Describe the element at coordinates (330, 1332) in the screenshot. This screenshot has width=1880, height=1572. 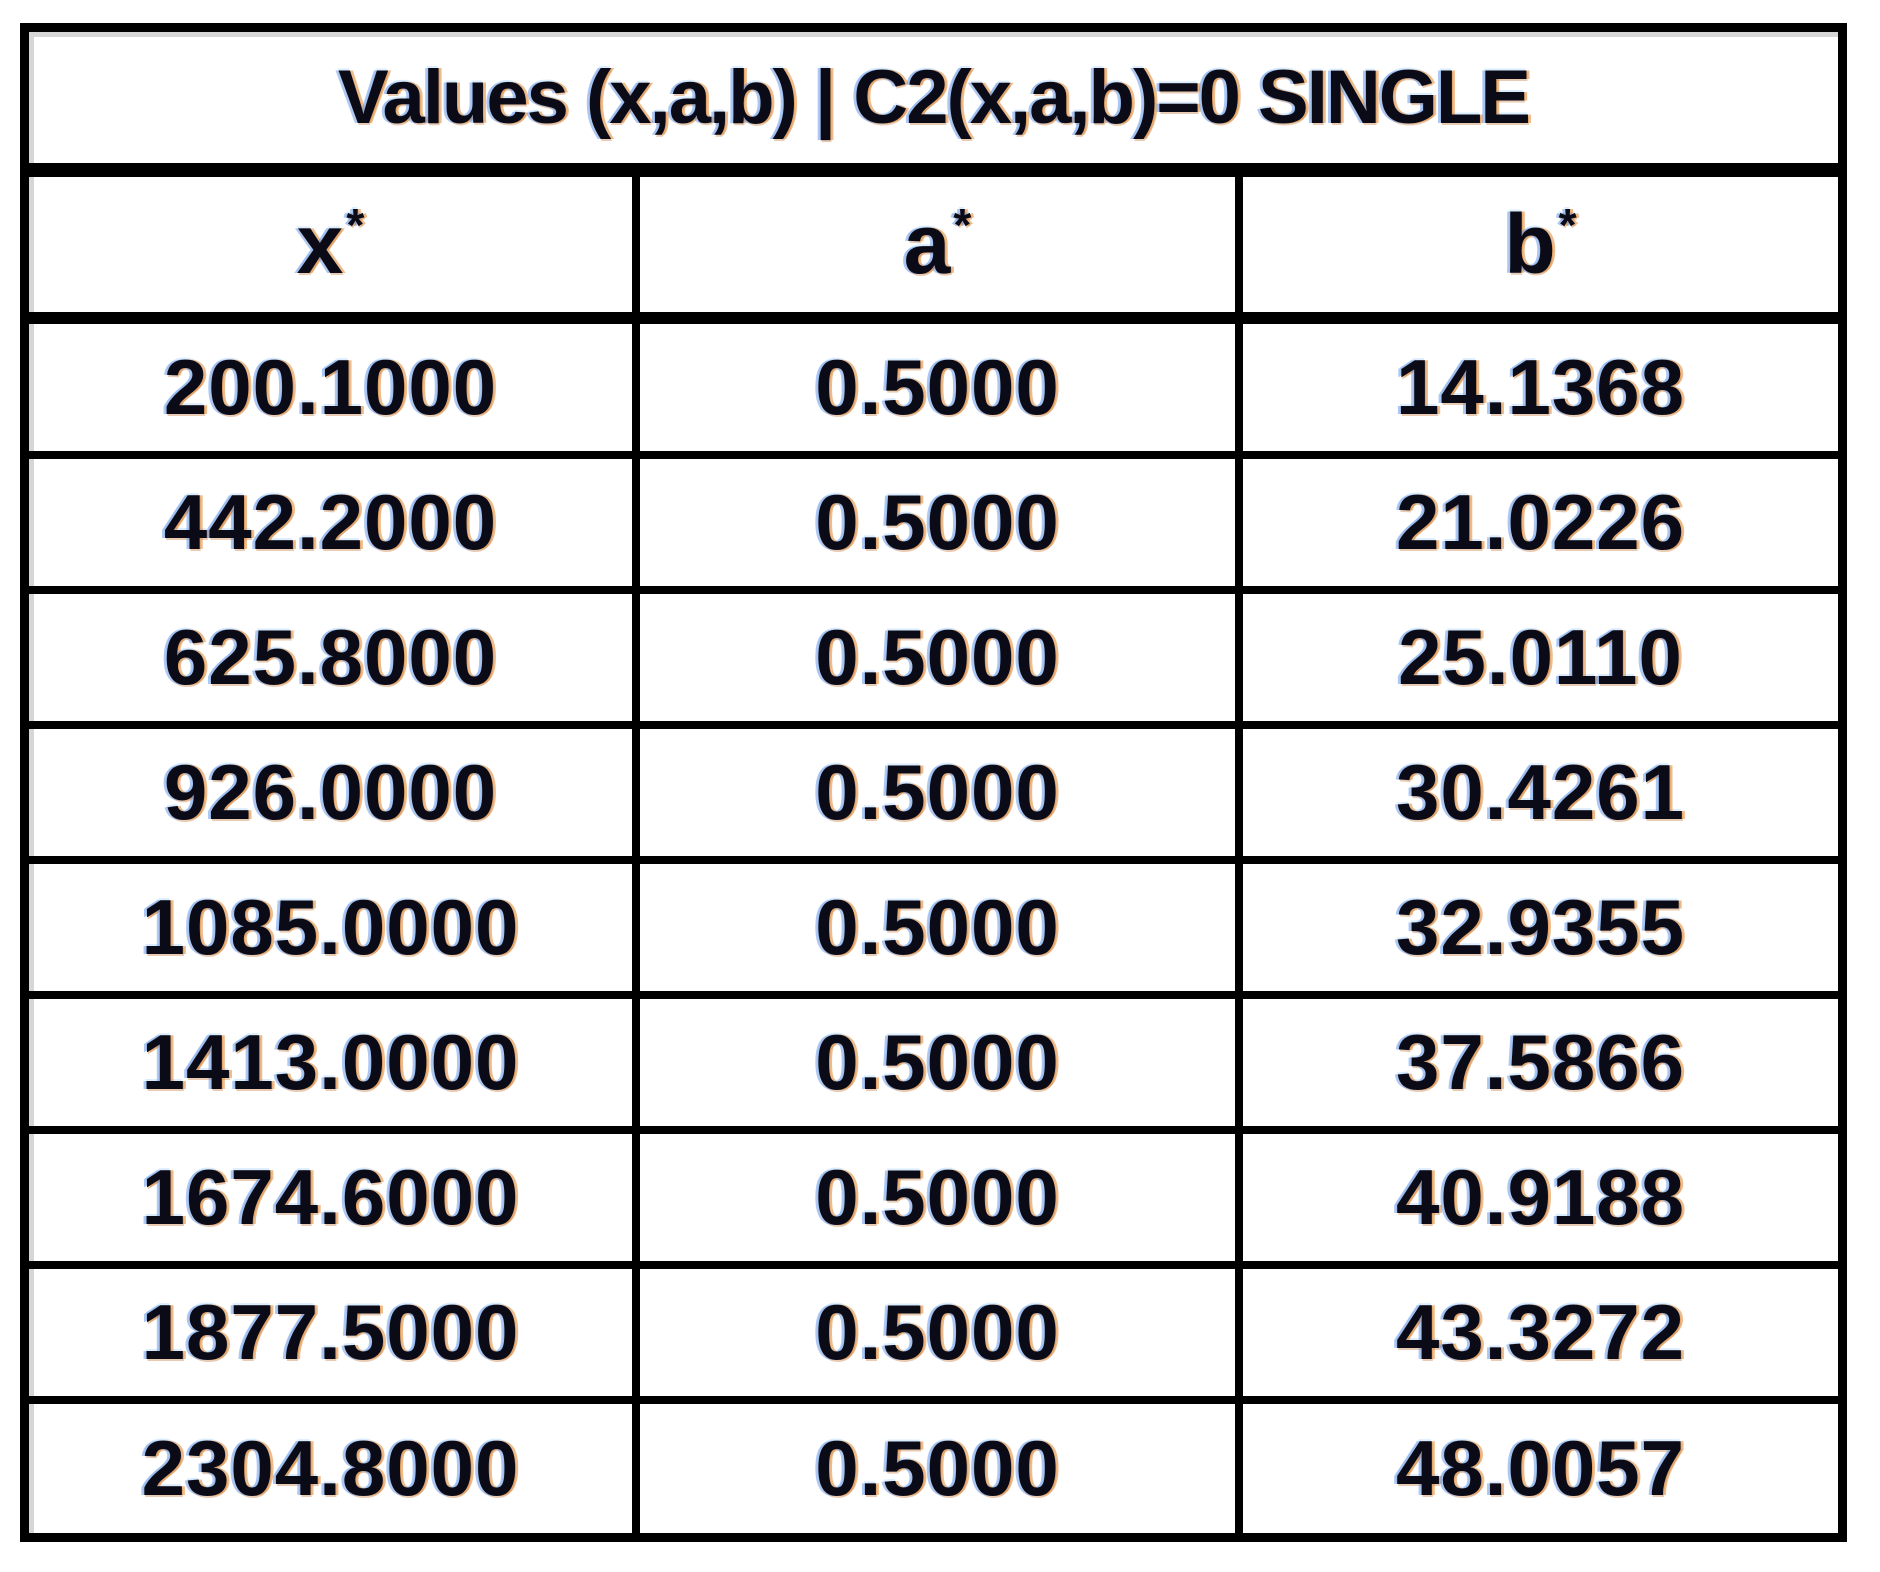
I see `cell-x: 1877.5000` at that location.